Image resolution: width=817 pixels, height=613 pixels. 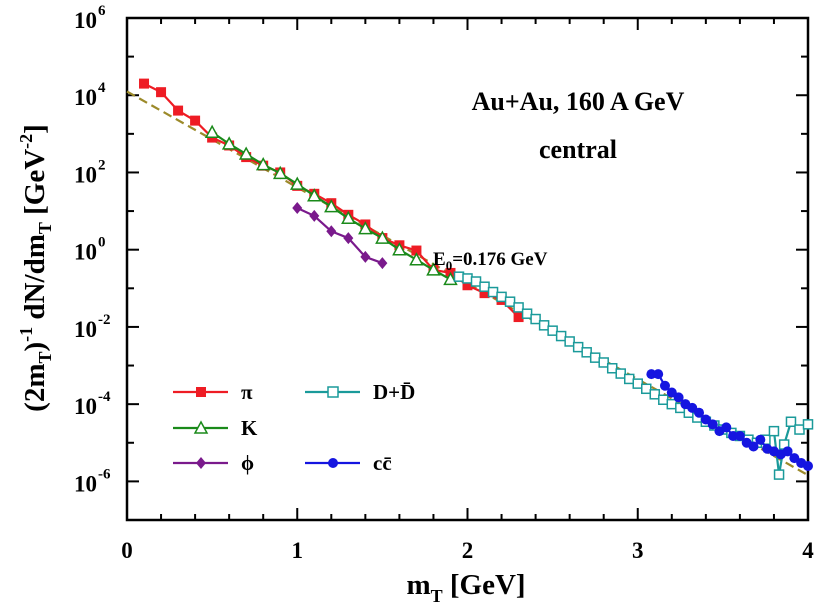 What do you see at coordinates (298, 550) in the screenshot?
I see `x-tick-label: 1` at bounding box center [298, 550].